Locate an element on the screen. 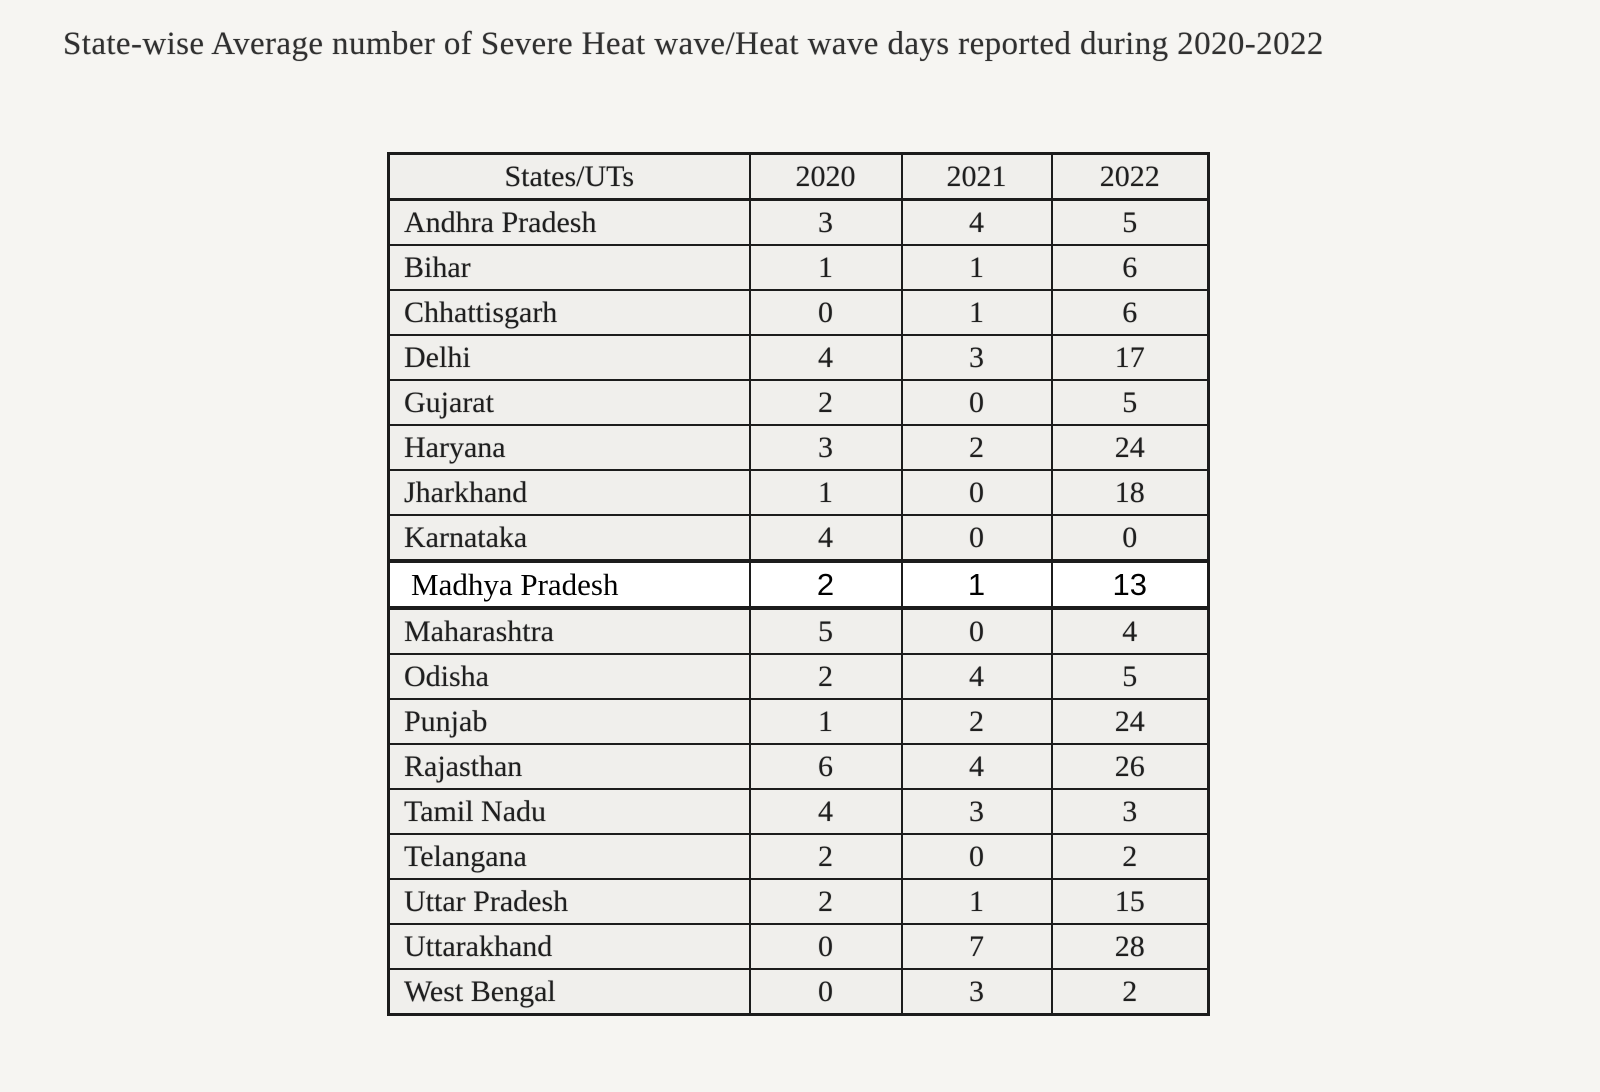 This screenshot has width=1600, height=1092. table-row: Tamil Nadu 4 3 3 is located at coordinates (798, 811).